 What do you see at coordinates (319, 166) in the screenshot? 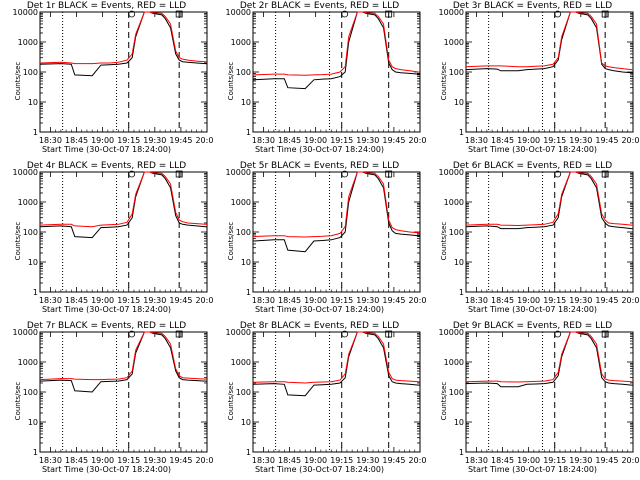
I see `panel-title: Det 5r BLACK = Events, RED = LLD` at bounding box center [319, 166].